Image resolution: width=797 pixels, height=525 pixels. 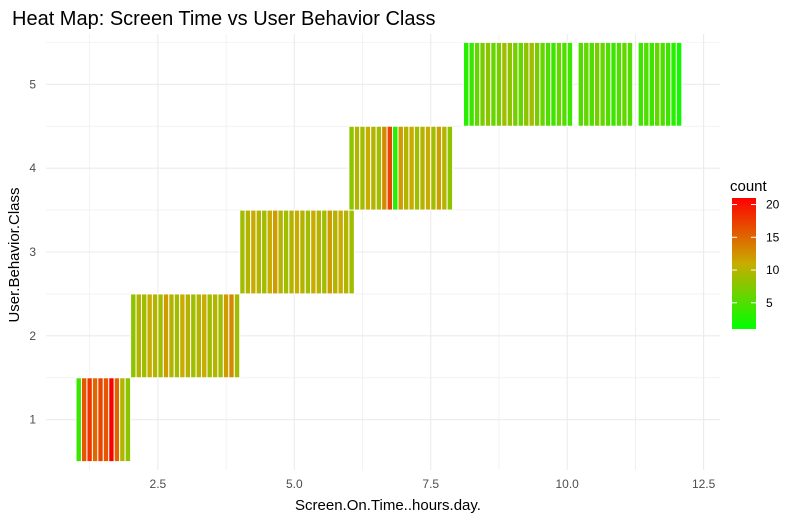 I want to click on y-tick-label: 5, so click(x=32, y=84).